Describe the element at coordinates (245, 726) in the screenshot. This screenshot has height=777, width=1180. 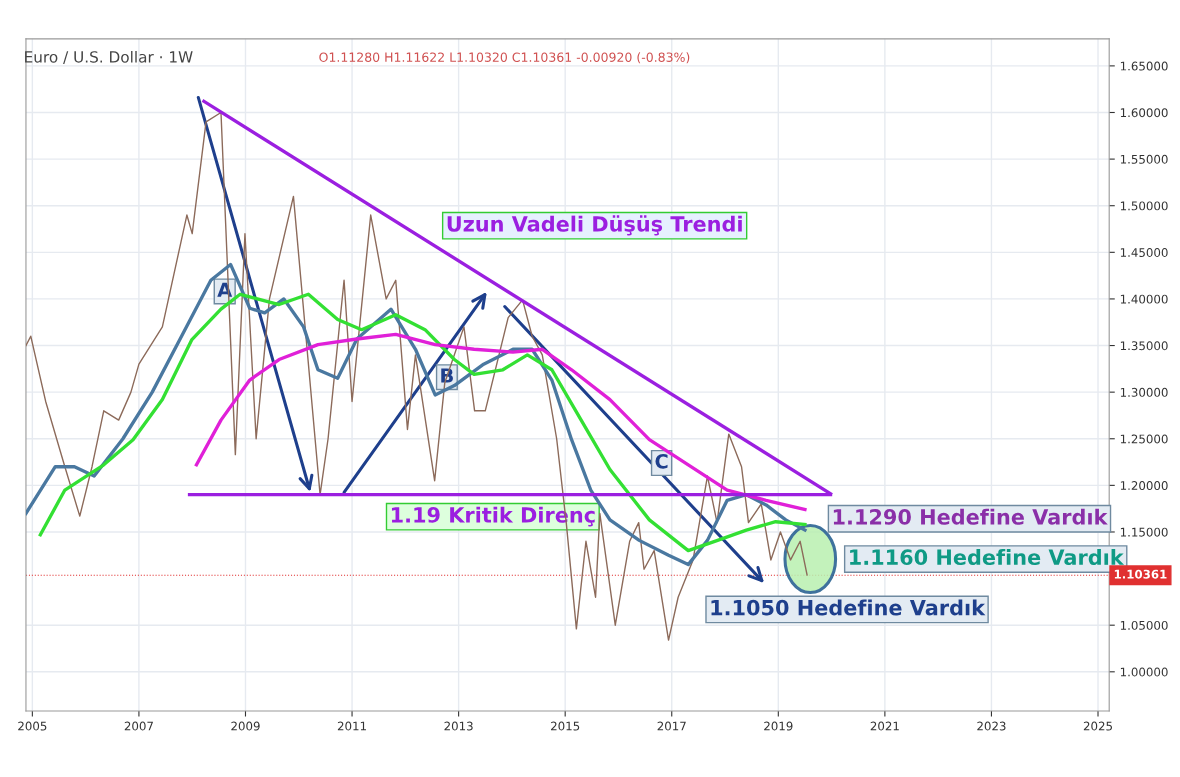
I see `x-tick-label: 2009` at that location.